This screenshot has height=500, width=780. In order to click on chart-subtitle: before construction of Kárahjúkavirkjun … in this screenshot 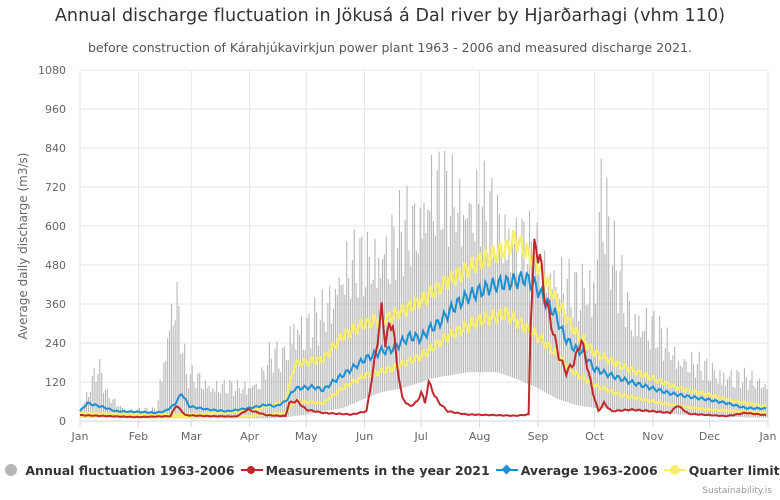, I will do `click(390, 47)`.